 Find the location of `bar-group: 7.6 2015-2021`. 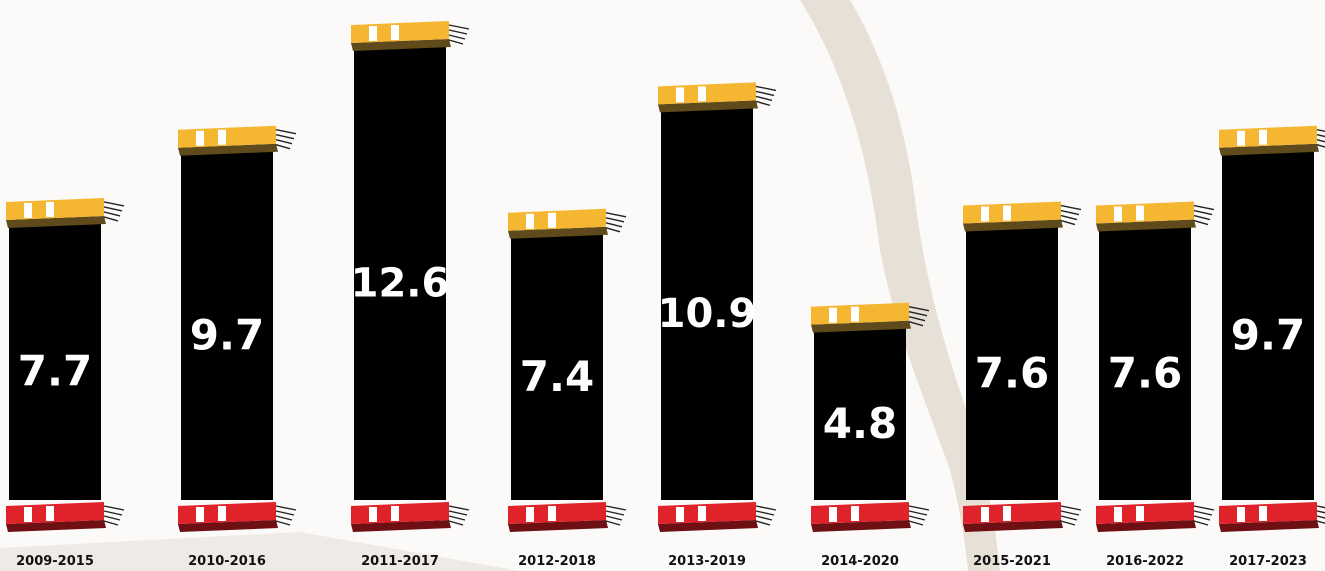

bar-group: 7.6 2015-2021 is located at coordinates (1022, 385).